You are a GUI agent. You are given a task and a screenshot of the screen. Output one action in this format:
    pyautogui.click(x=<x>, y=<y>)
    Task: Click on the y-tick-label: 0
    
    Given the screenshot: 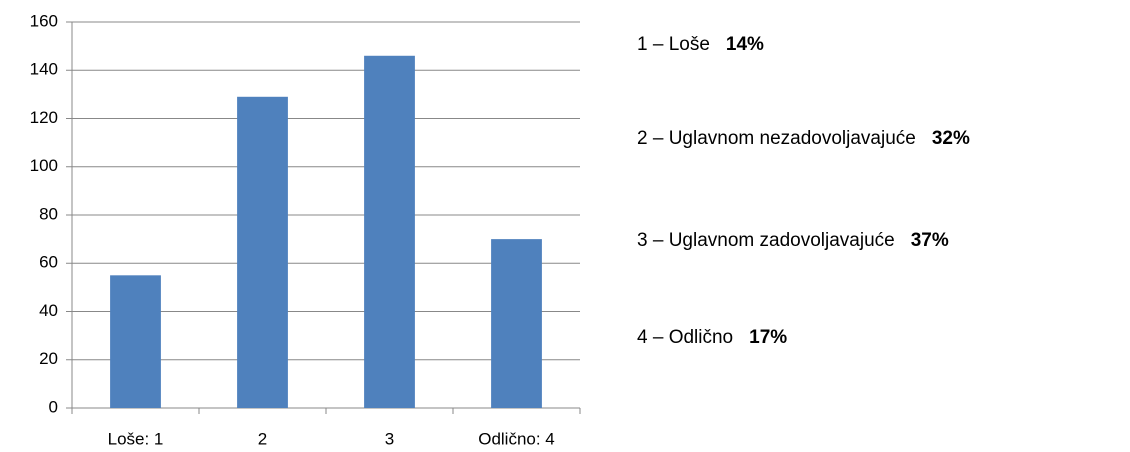 What is the action you would take?
    pyautogui.click(x=53, y=406)
    